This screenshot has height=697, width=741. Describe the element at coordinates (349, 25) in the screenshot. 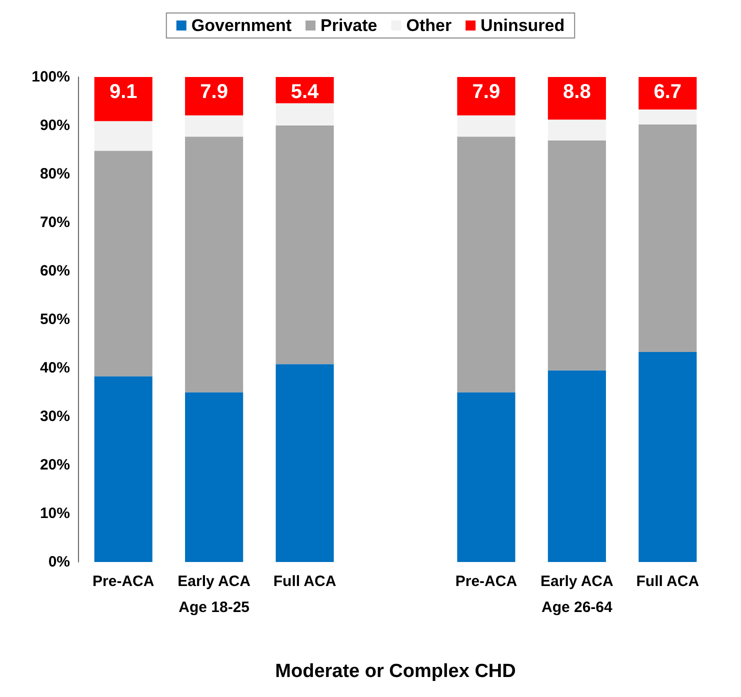

I see `legend-label: Private` at that location.